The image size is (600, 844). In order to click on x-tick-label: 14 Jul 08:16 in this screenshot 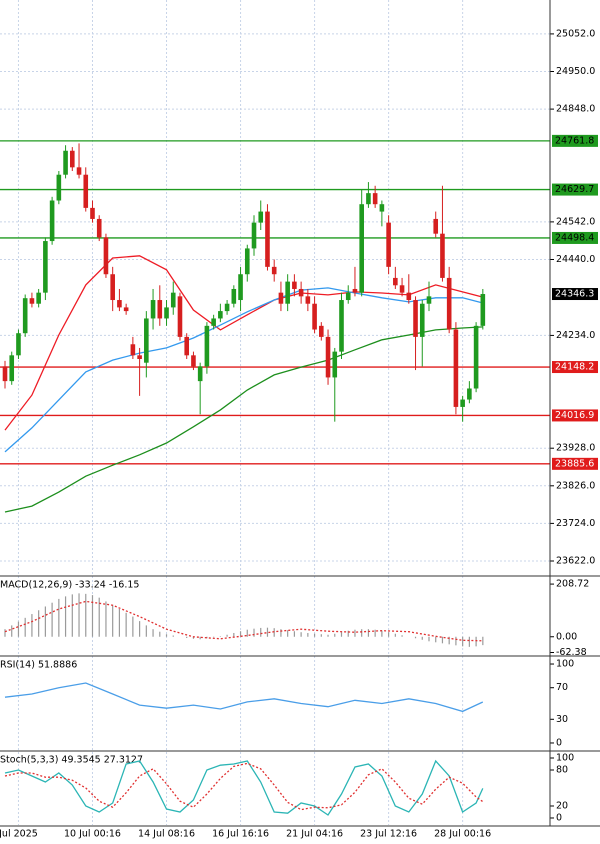, I will do `click(166, 834)`.